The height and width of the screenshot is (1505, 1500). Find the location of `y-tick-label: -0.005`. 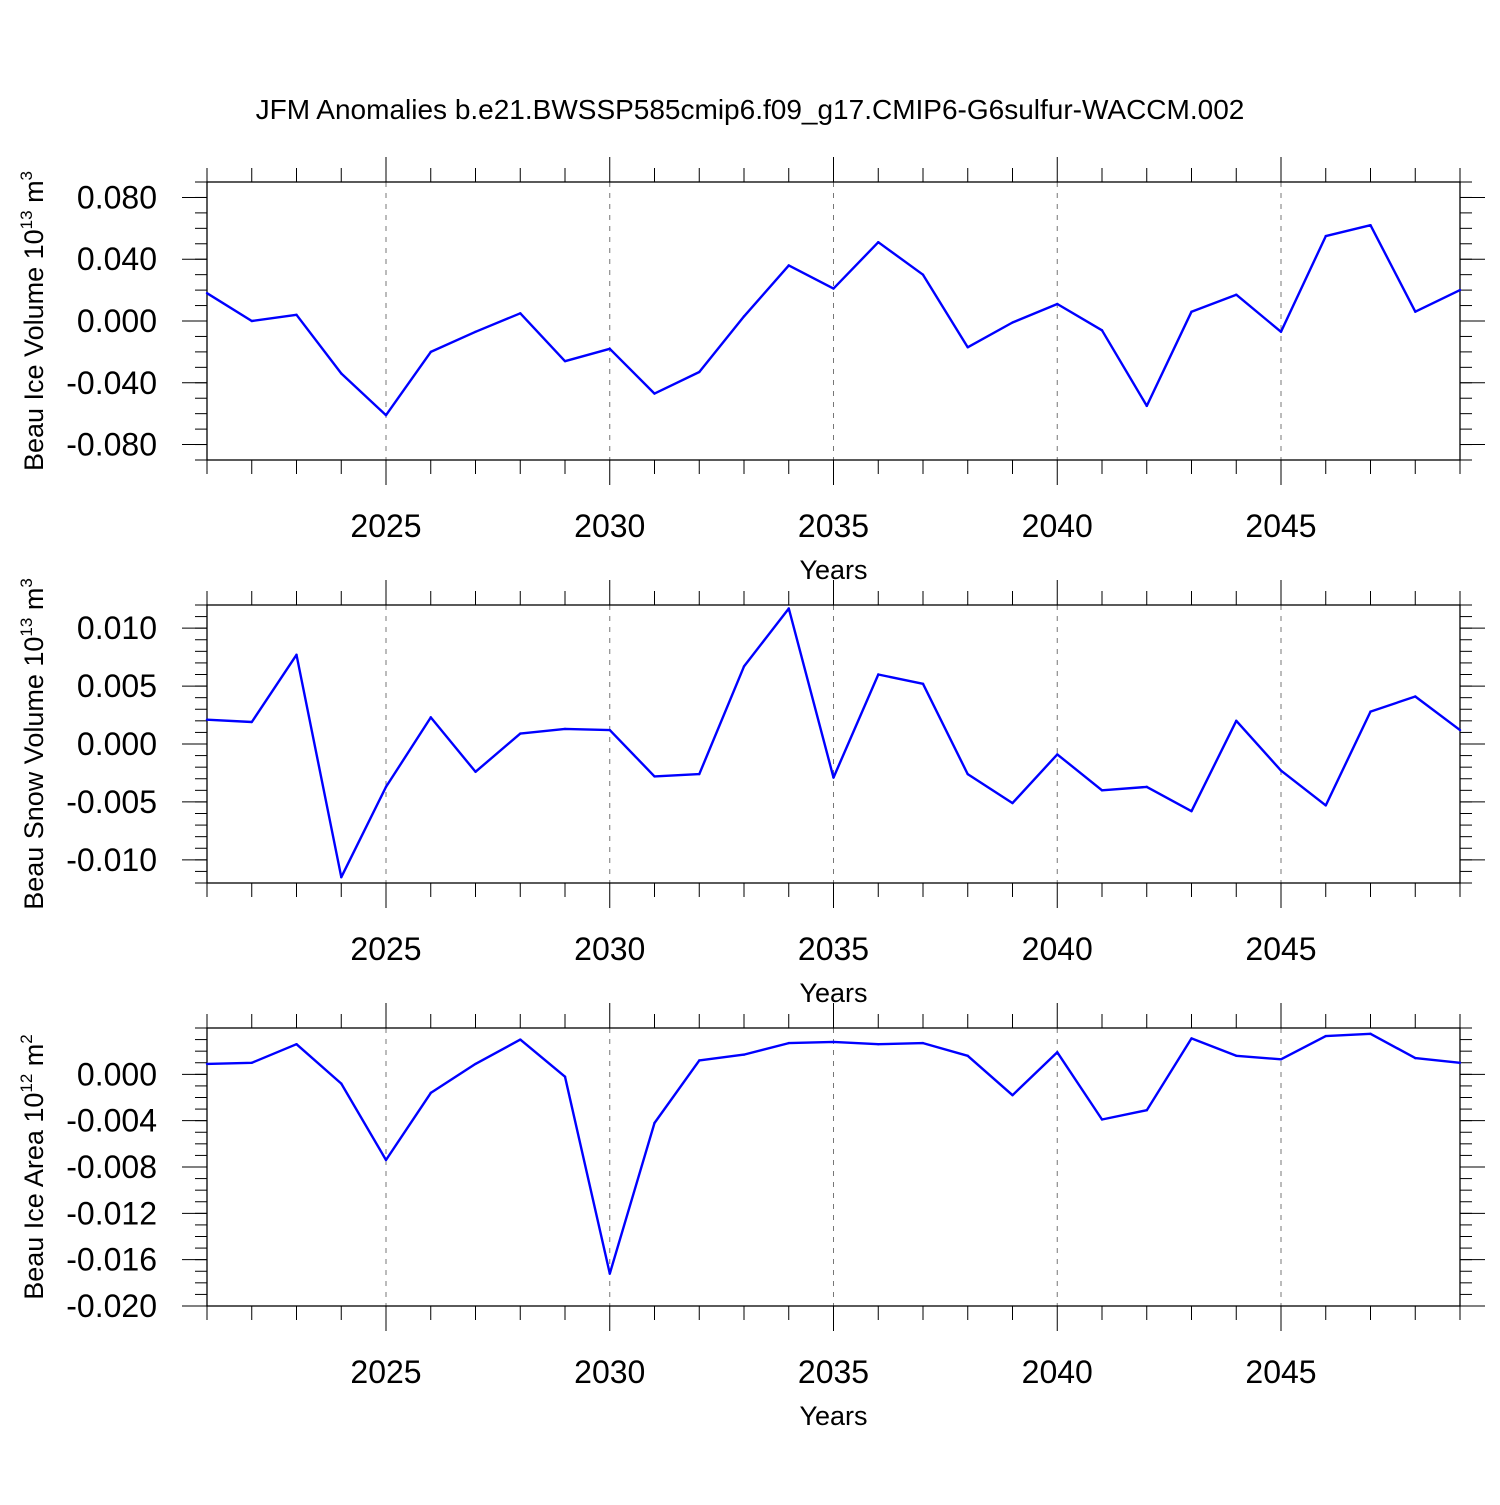

y-tick-label: -0.005 is located at coordinates (111, 802).